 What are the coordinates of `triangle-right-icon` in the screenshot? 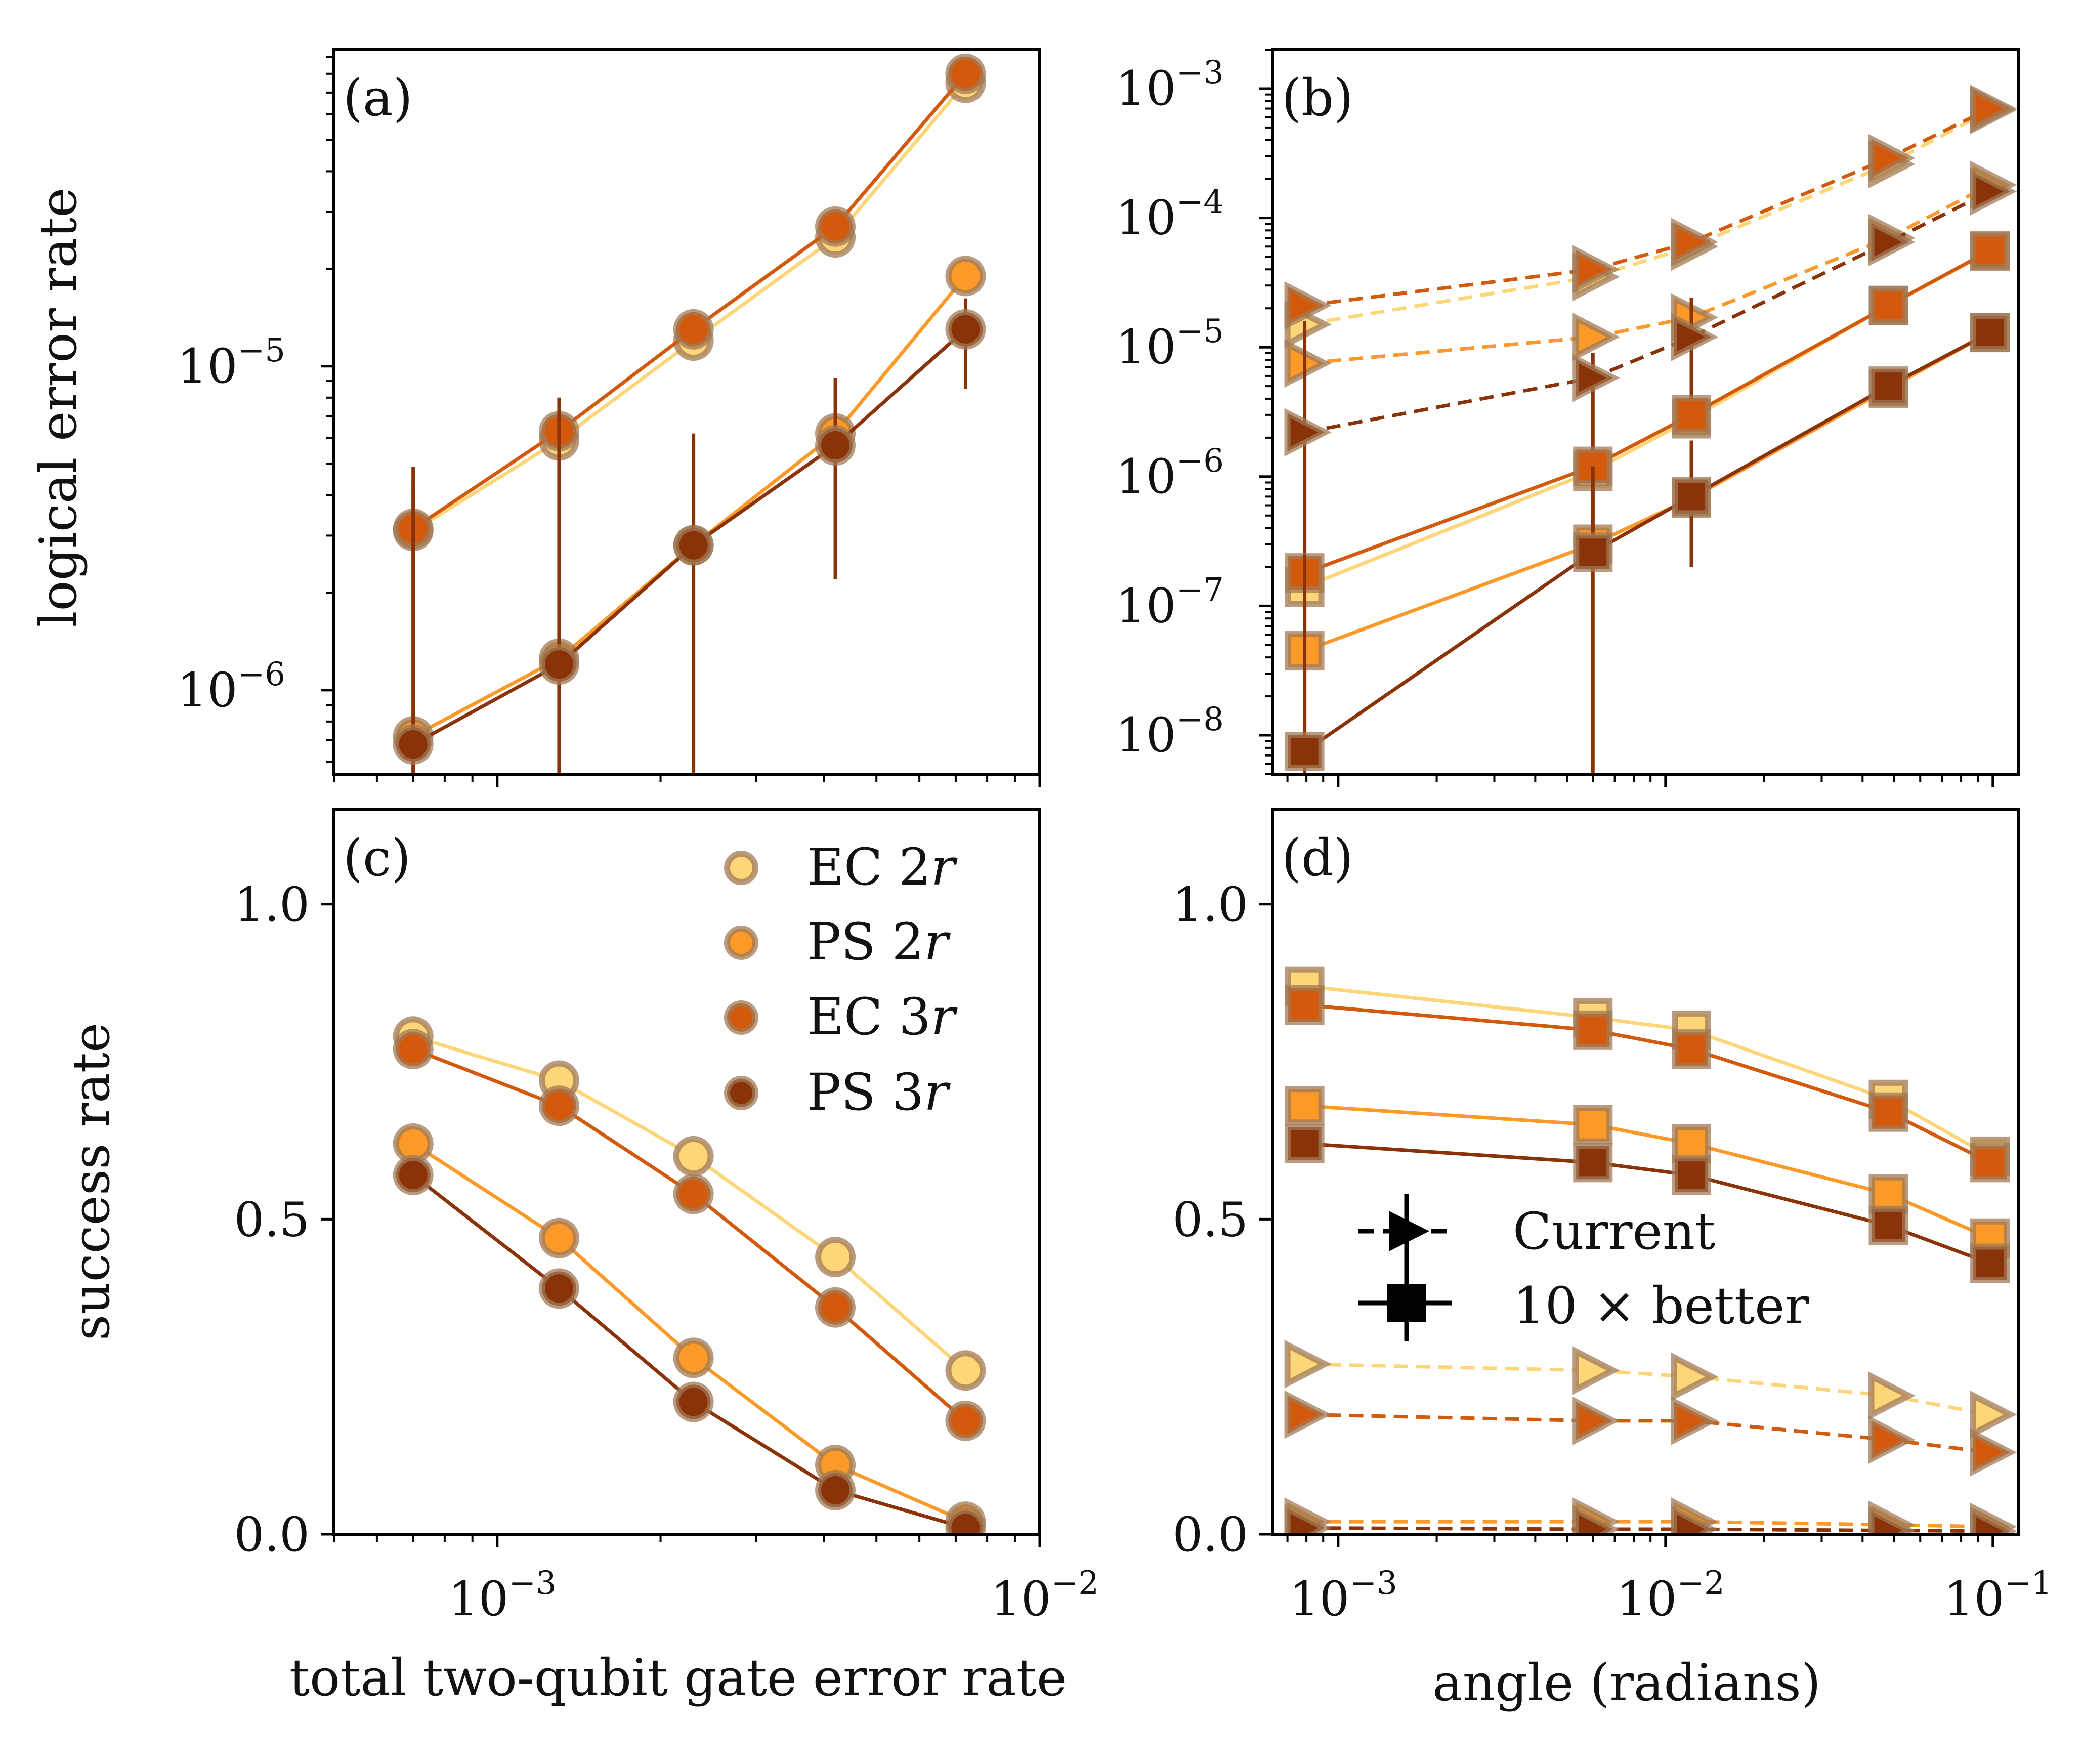 It's located at (1409, 1231).